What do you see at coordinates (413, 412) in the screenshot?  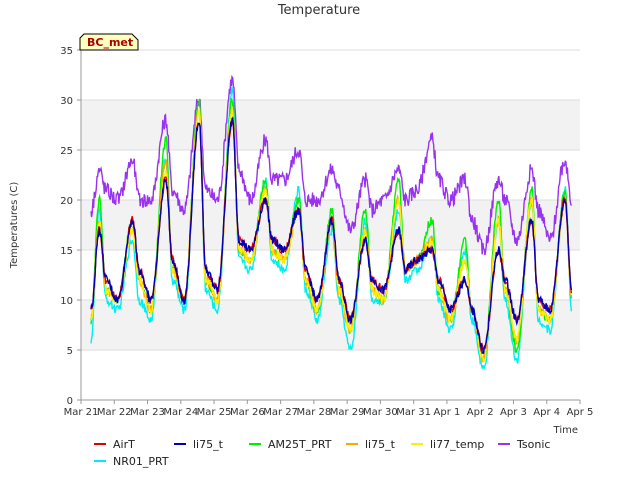 I see `x-tick-label: Mar 31` at bounding box center [413, 412].